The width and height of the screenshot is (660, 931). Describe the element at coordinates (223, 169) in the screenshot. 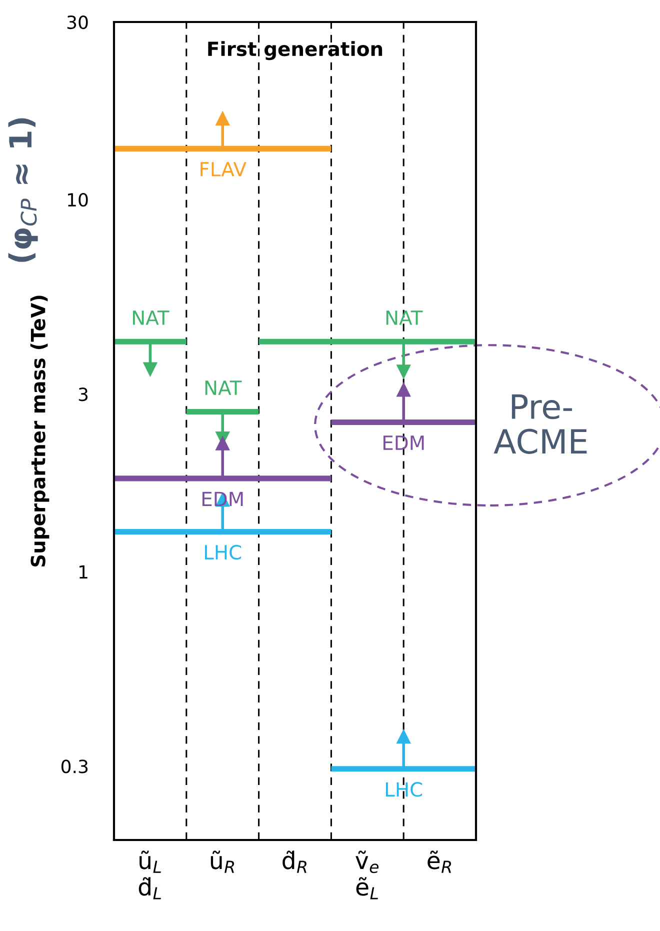

I see `series-label: FLAV` at that location.